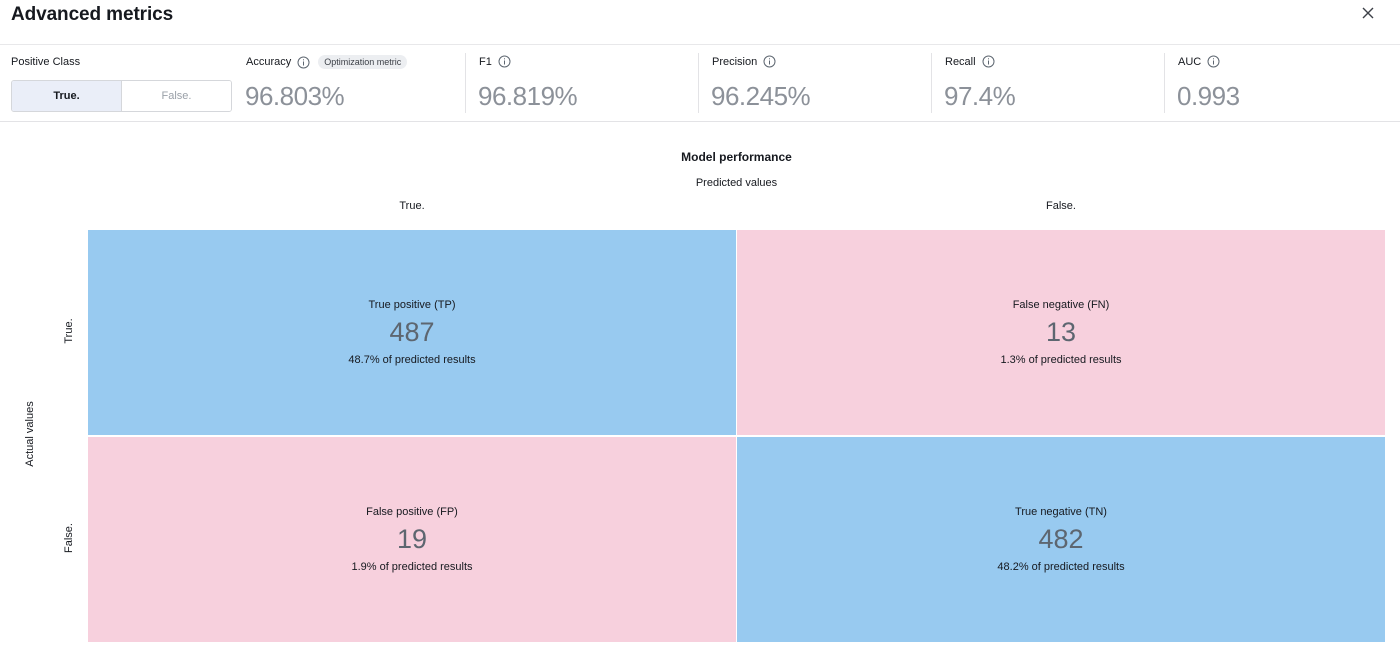 The width and height of the screenshot is (1400, 648). I want to click on panel-header: Advanced metrics, so click(700, 22).